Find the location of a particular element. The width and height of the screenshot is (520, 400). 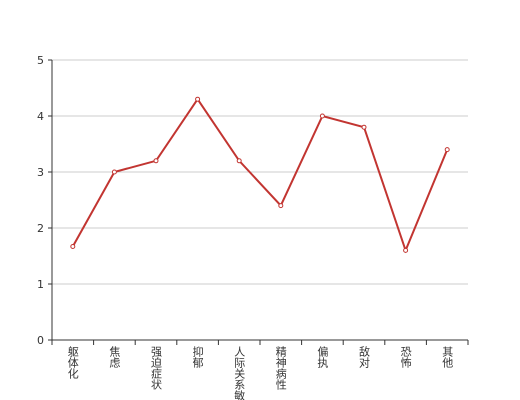

y-tick-label: 0 is located at coordinates (40, 340).